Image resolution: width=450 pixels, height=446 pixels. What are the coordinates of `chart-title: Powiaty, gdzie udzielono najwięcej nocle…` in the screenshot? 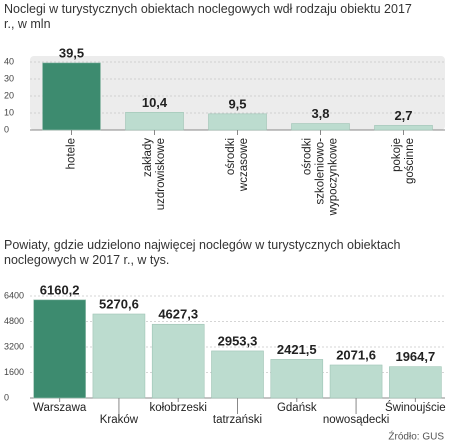 It's located at (202, 252).